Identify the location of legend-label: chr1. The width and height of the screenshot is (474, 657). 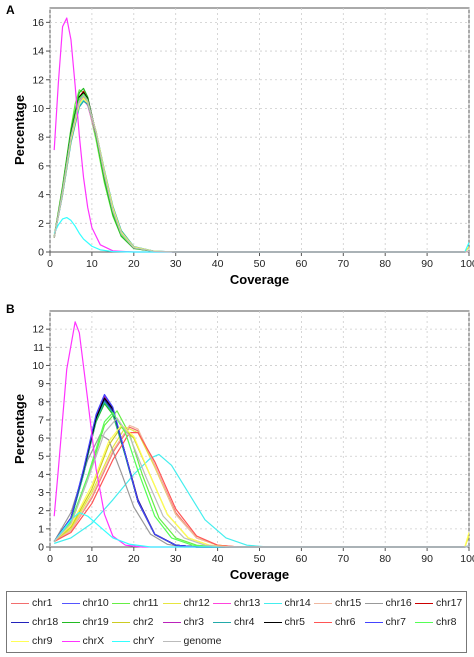
(42, 603).